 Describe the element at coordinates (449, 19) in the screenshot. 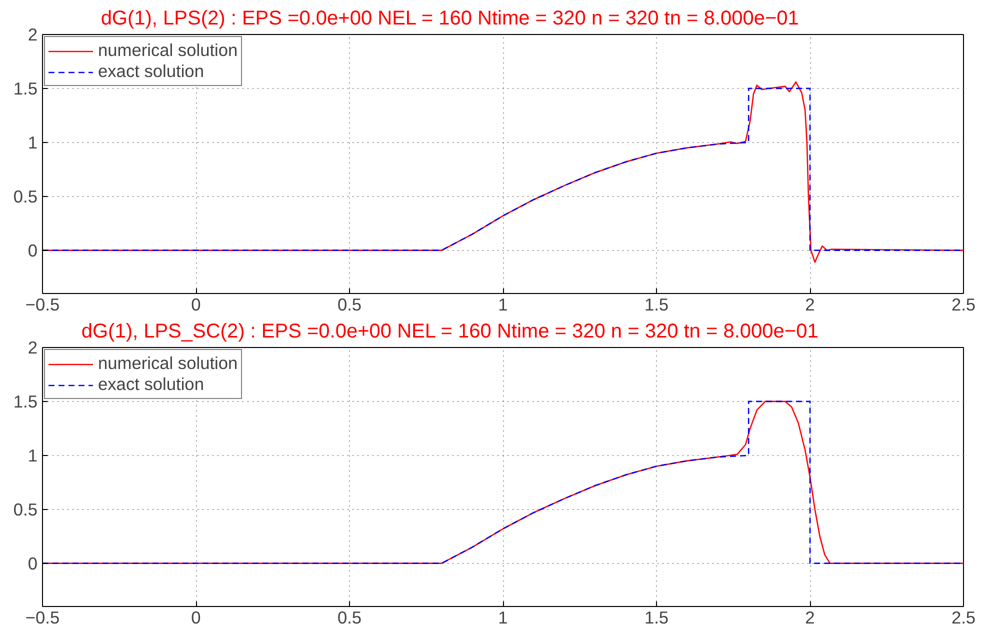

I see `chart-title: dG(1), LPS(2) : EPS =0.0e+00 NEL = 160 Ntime = 320 n = 320 tn = 8.000e−01` at that location.